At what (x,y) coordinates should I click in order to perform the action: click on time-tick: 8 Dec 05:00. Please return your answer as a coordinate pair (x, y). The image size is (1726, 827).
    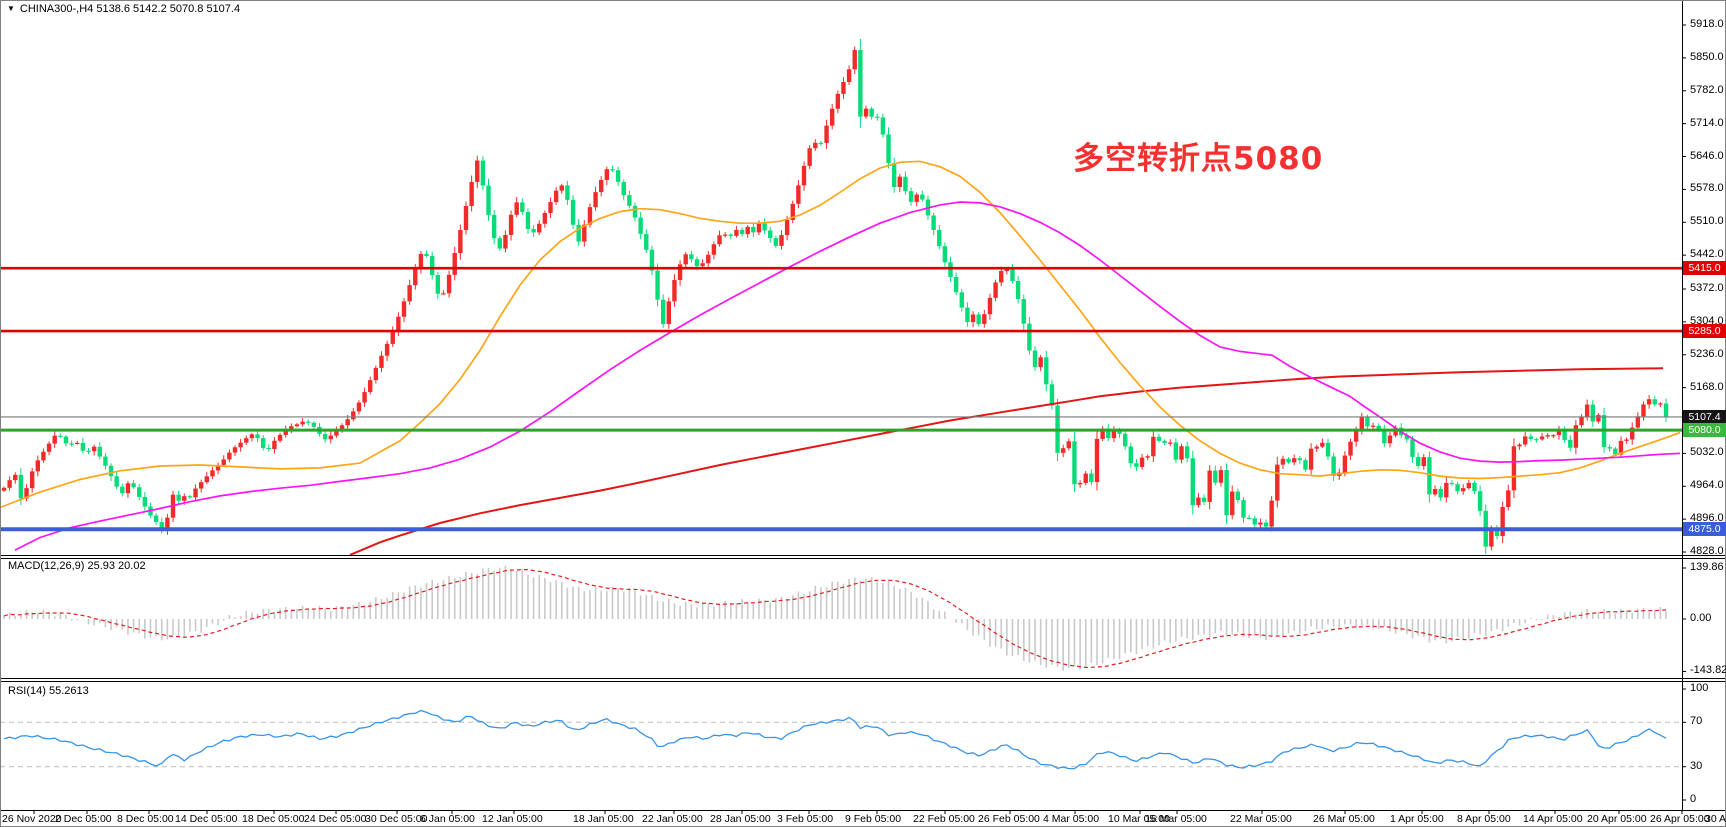
    Looking at the image, I should click on (145, 819).